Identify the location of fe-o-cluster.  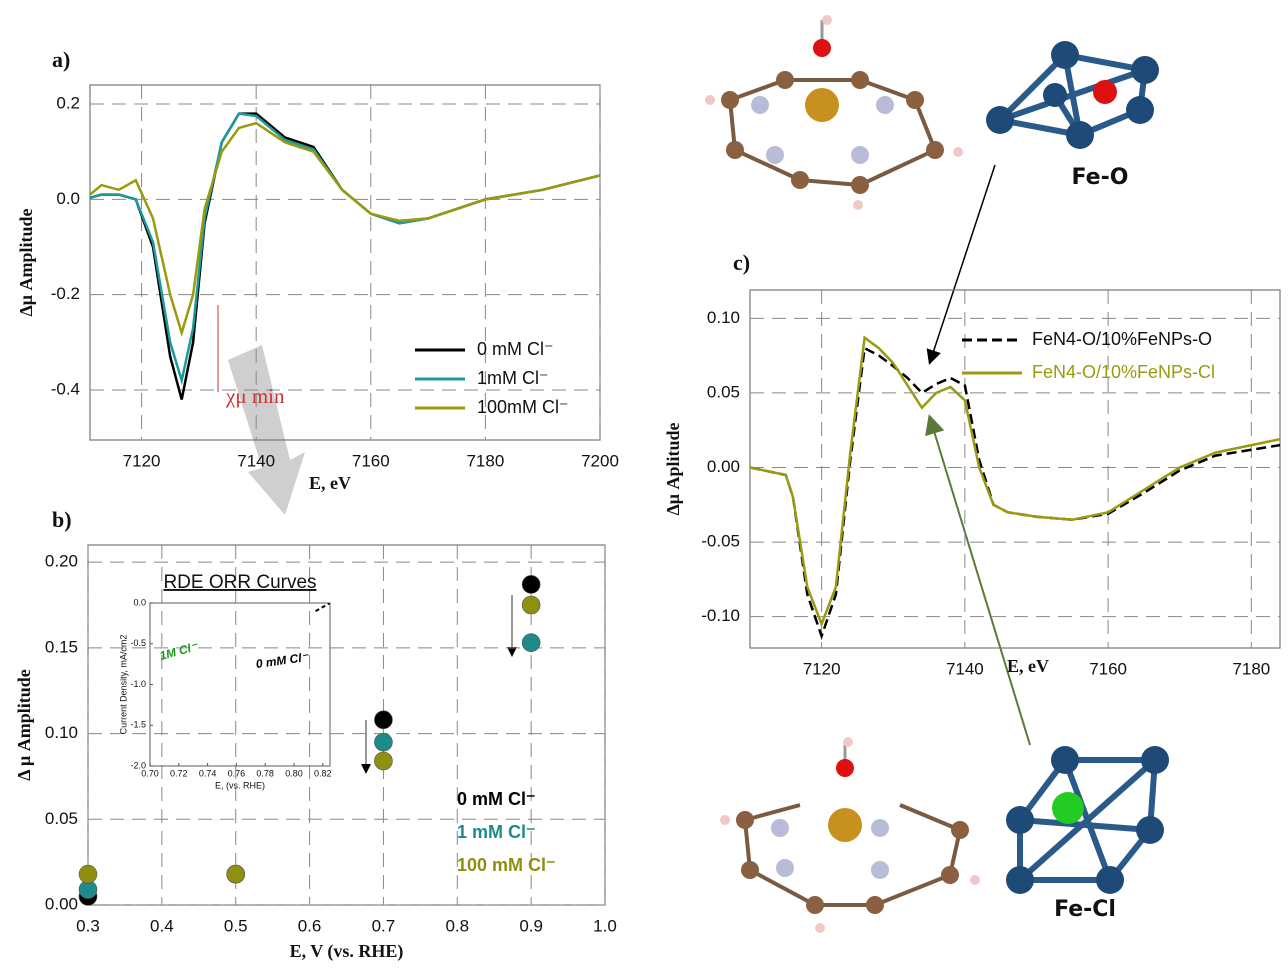
(1072, 95).